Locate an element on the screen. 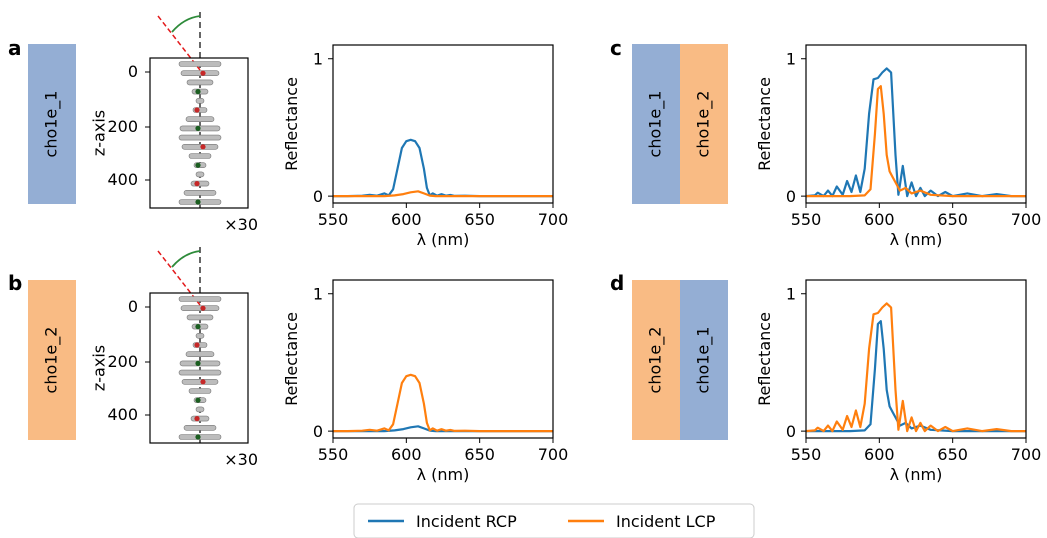  reflectance-chart-c: 550 600 650 700 0 1 λ (nm) Reflectance is located at coordinates (898, 146).